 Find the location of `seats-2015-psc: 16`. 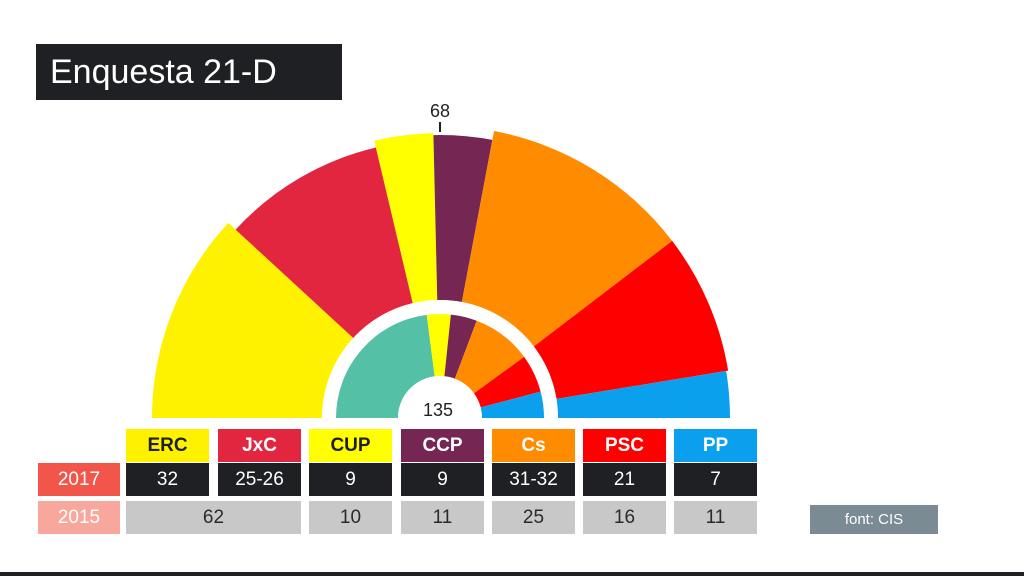

seats-2015-psc: 16 is located at coordinates (624, 517).